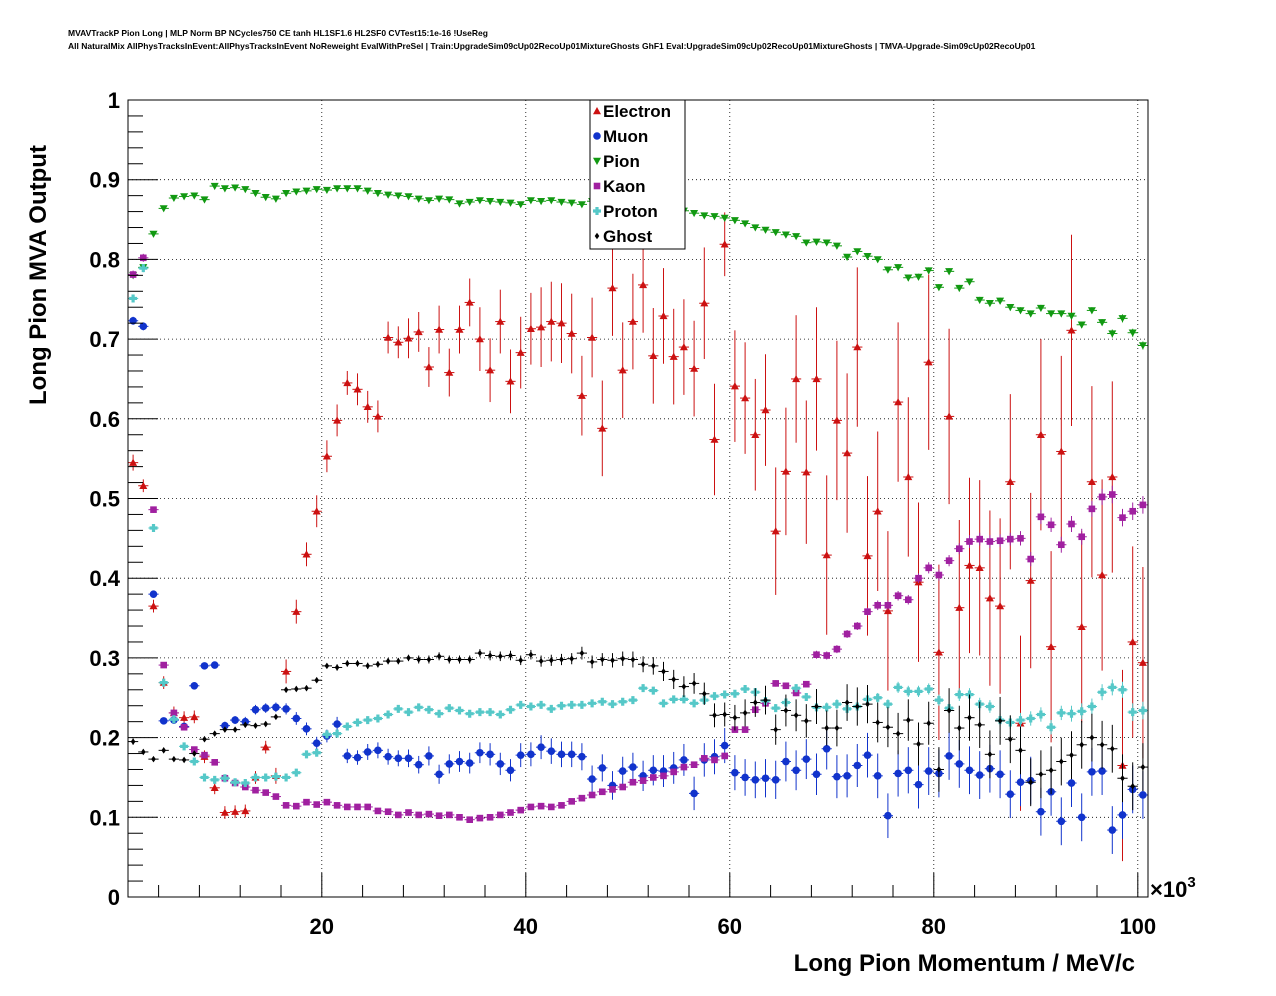 Image resolution: width=1276 pixels, height=996 pixels. Describe the element at coordinates (322, 926) in the screenshot. I see `x-tick-label: 20` at that location.